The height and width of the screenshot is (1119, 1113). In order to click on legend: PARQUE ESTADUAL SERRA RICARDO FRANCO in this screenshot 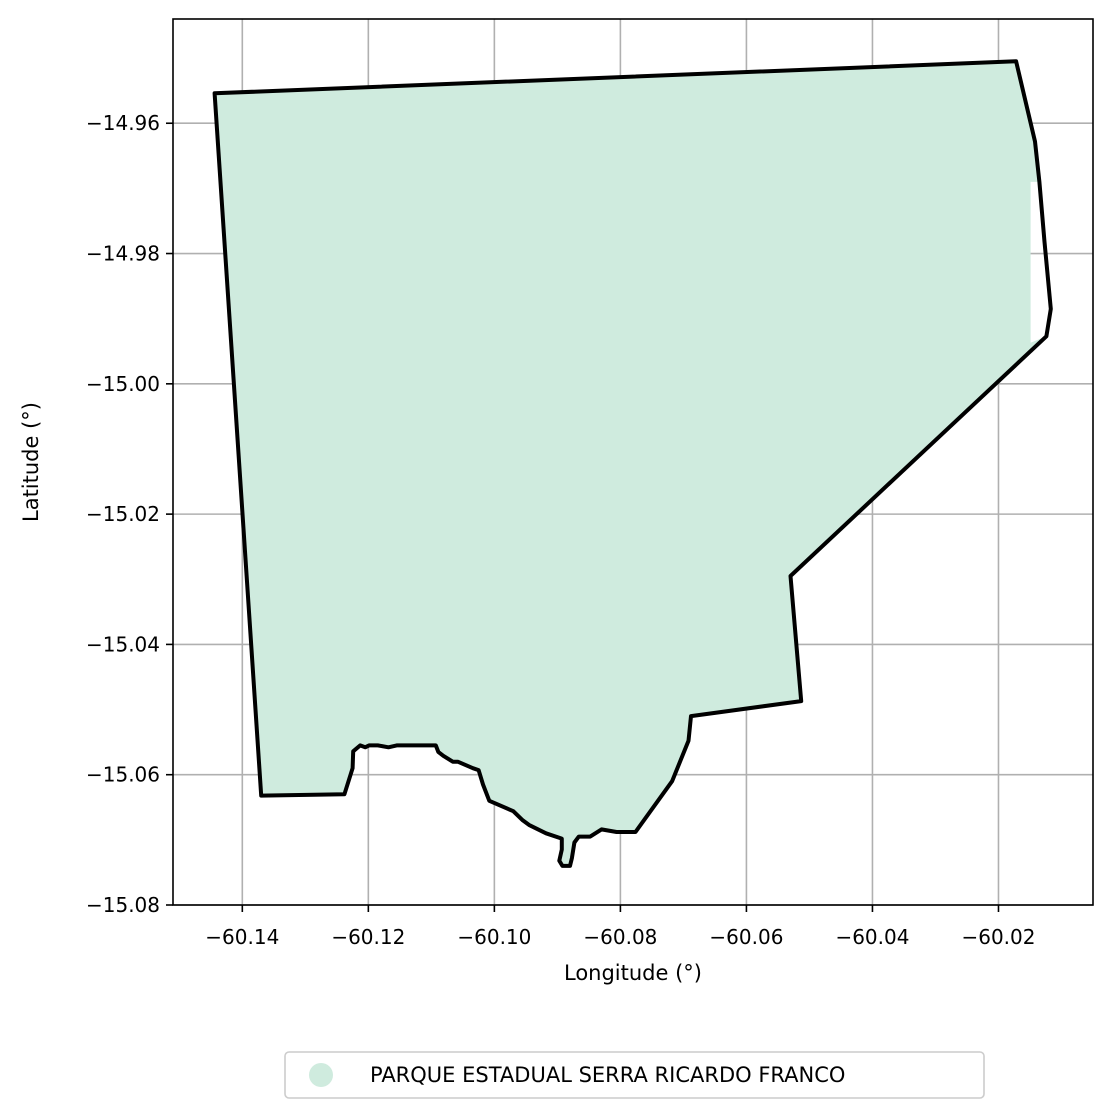, I will do `click(634, 1075)`.